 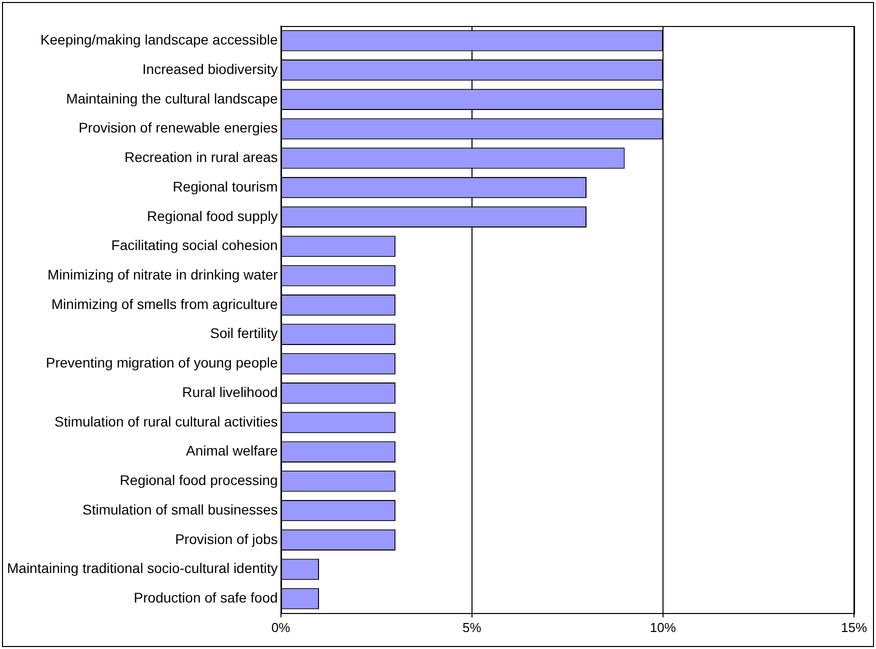 What do you see at coordinates (854, 627) in the screenshot?
I see `x-tick-label: 15%` at bounding box center [854, 627].